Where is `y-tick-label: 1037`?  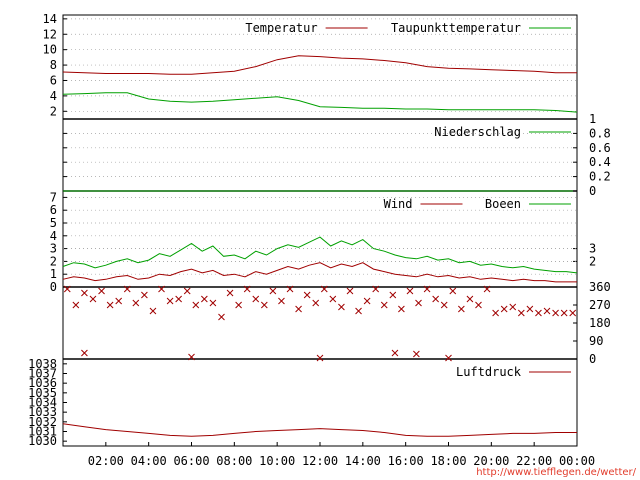 y-tick-label: 1037 is located at coordinates (42, 374).